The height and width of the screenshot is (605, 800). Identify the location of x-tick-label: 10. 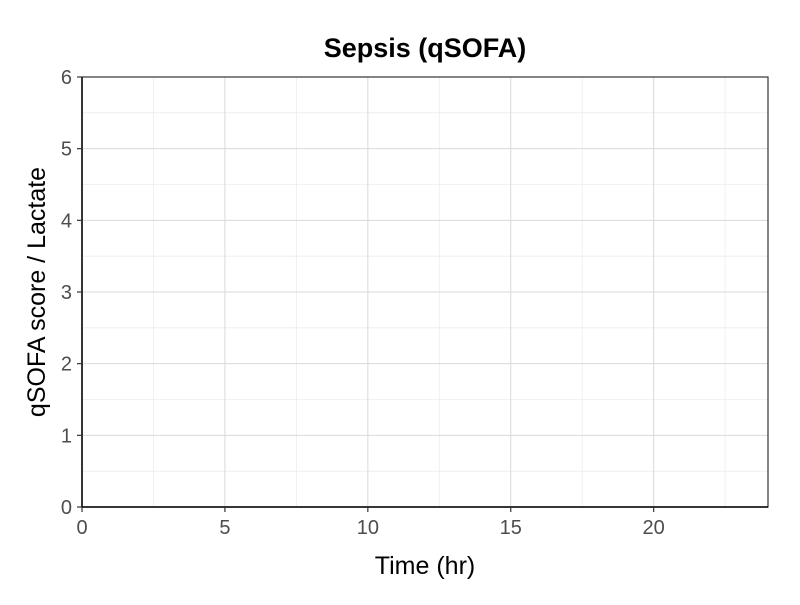
(368, 528).